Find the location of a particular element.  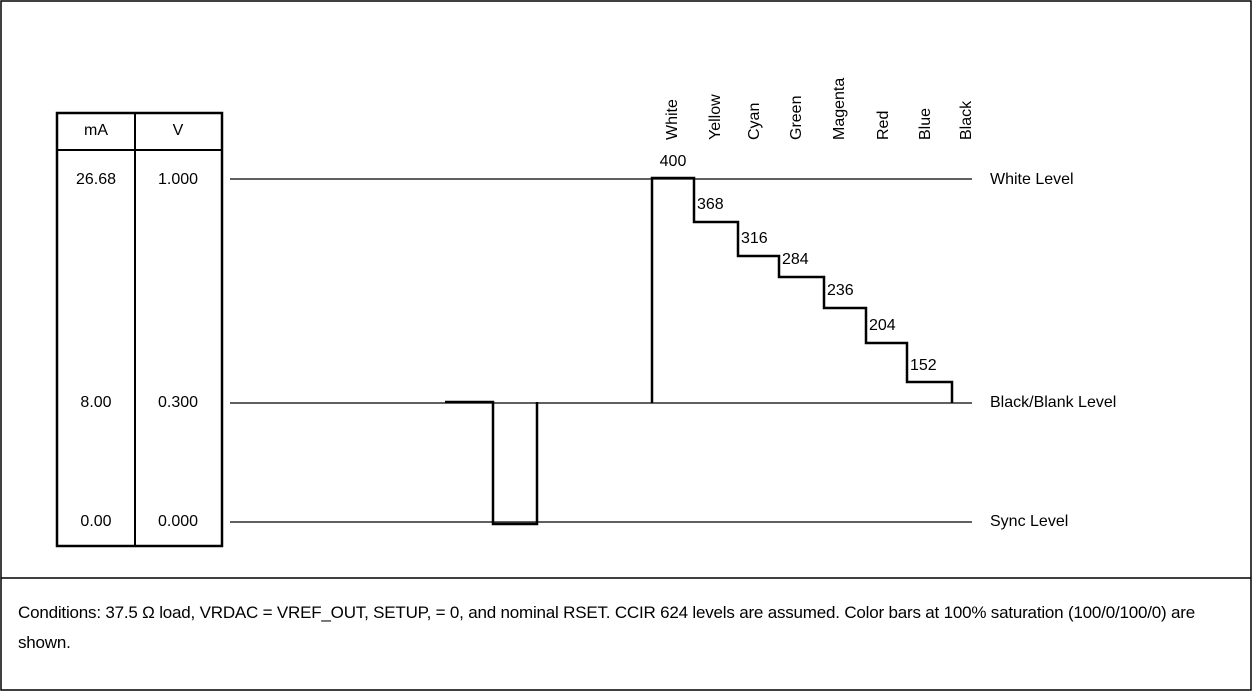

bar-value: 284 is located at coordinates (795, 259).